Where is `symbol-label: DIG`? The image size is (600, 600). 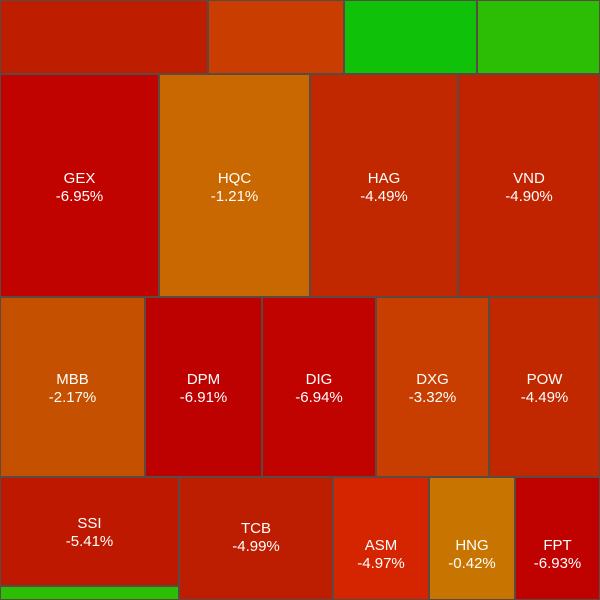
symbol-label: DIG is located at coordinates (319, 379).